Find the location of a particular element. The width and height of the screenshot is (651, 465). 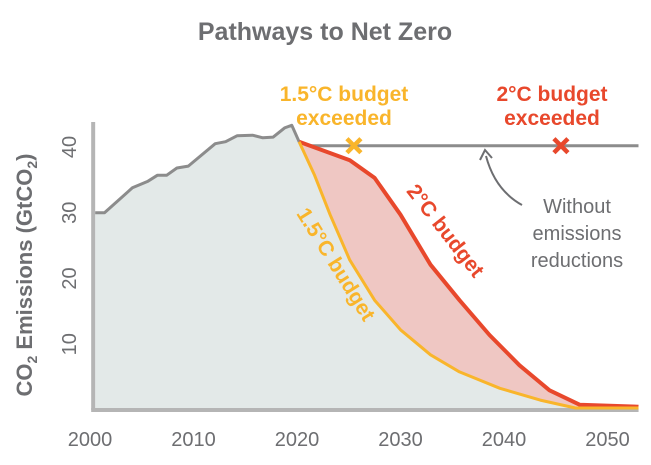

marker-label-1-5c: 1.5°C budget exceeded is located at coordinates (344, 106).